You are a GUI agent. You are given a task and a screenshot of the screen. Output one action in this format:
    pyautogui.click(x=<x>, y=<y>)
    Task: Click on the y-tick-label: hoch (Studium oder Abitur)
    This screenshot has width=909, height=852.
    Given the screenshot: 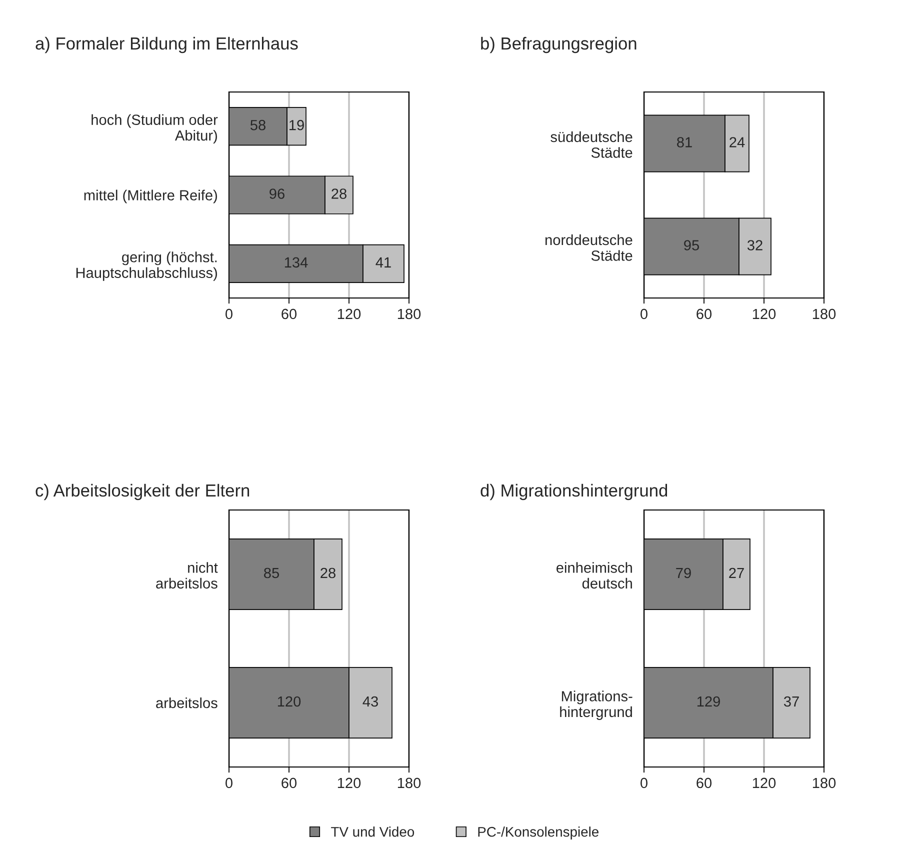 What is the action you would take?
    pyautogui.click(x=155, y=129)
    